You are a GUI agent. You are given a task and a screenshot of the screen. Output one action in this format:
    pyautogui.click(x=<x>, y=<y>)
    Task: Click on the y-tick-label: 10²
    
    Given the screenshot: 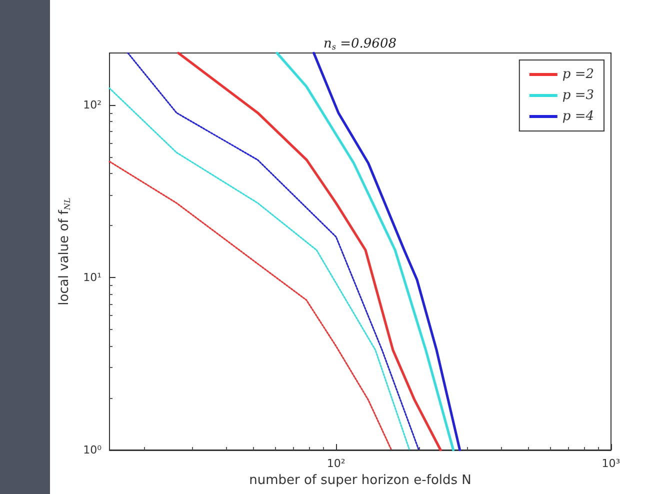 What is the action you would take?
    pyautogui.click(x=92, y=105)
    